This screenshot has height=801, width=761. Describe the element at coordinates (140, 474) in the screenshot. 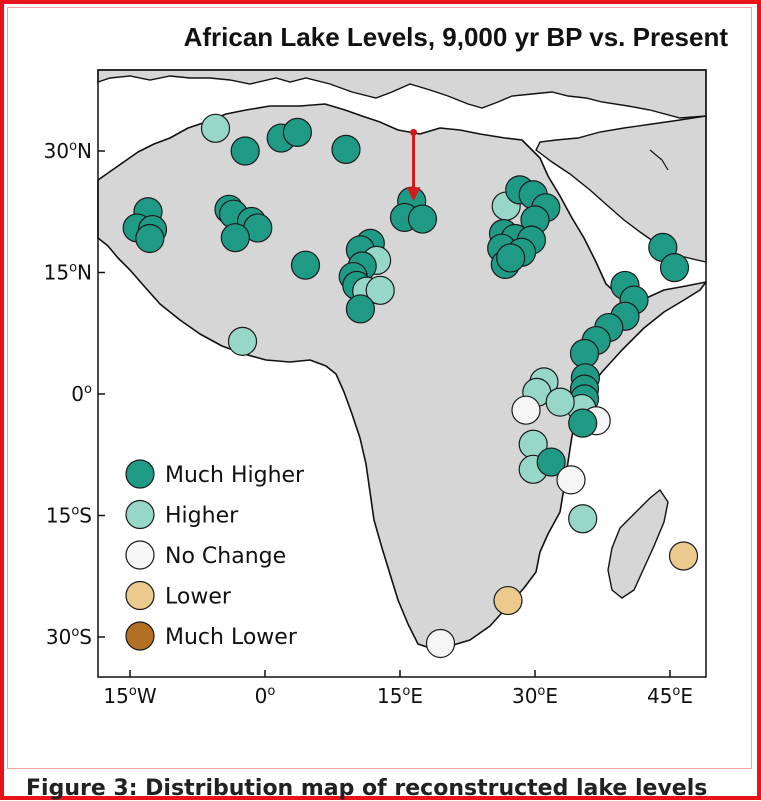

I see `legend-swatch-much-higher` at that location.